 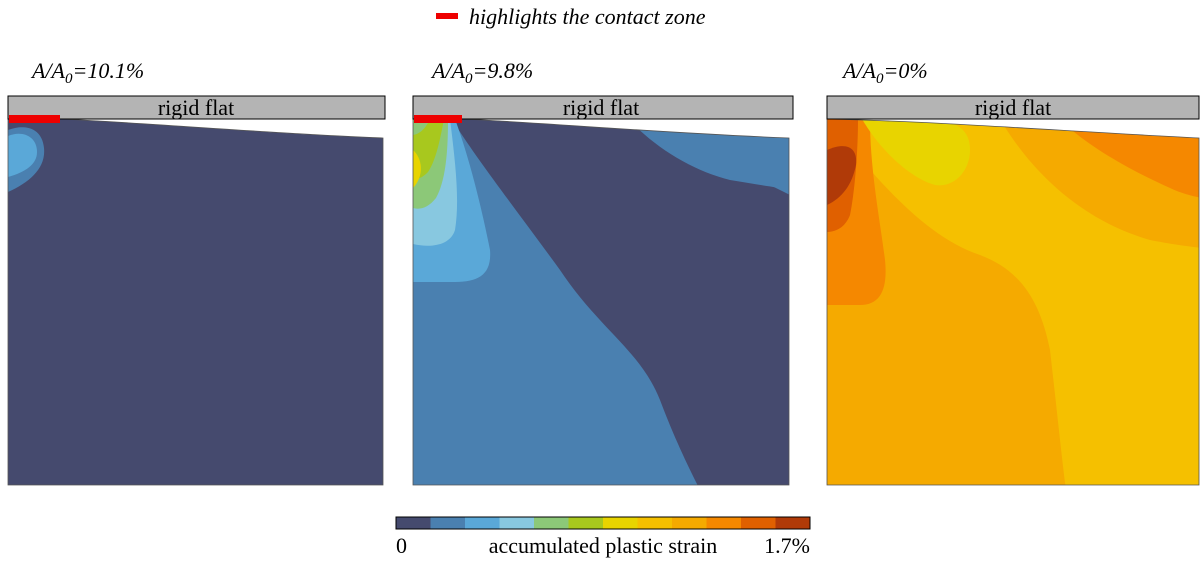 What do you see at coordinates (448, 70) in the screenshot?
I see `panel-2-ratio-base: A/A` at bounding box center [448, 70].